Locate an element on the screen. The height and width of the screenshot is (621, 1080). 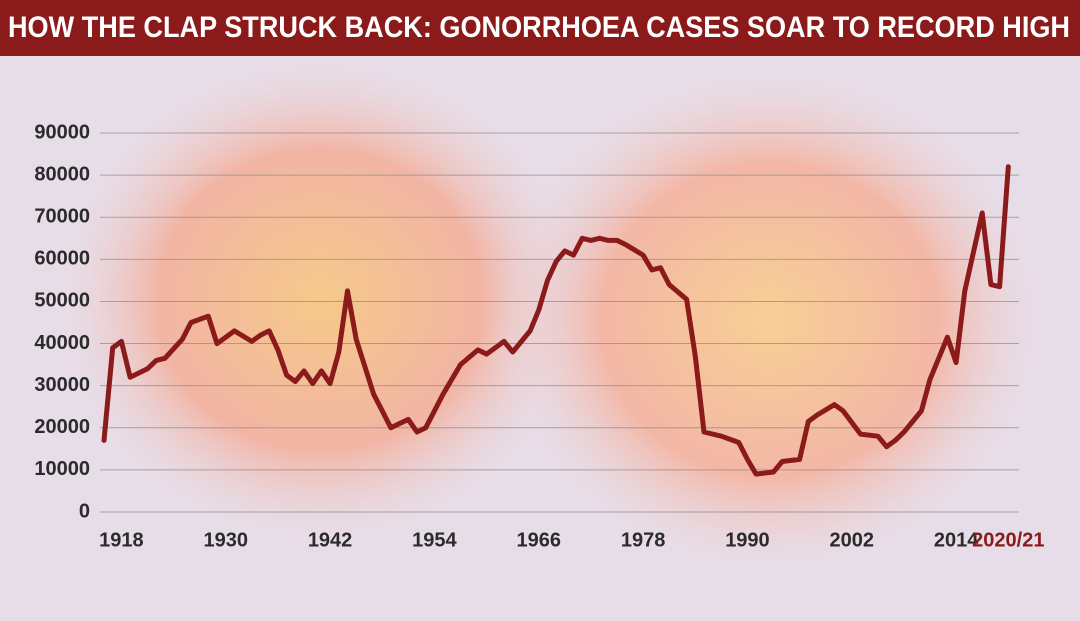
y-tick-label: 80000 is located at coordinates (62, 174).